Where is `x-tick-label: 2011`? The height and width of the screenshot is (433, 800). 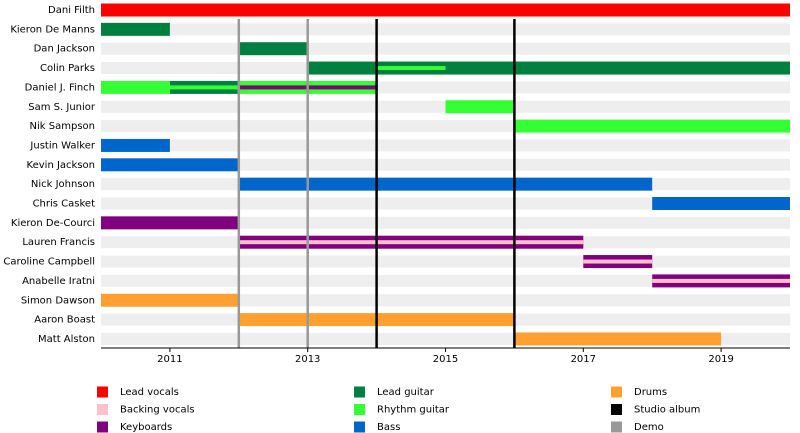
x-tick-label: 2011 is located at coordinates (169, 359).